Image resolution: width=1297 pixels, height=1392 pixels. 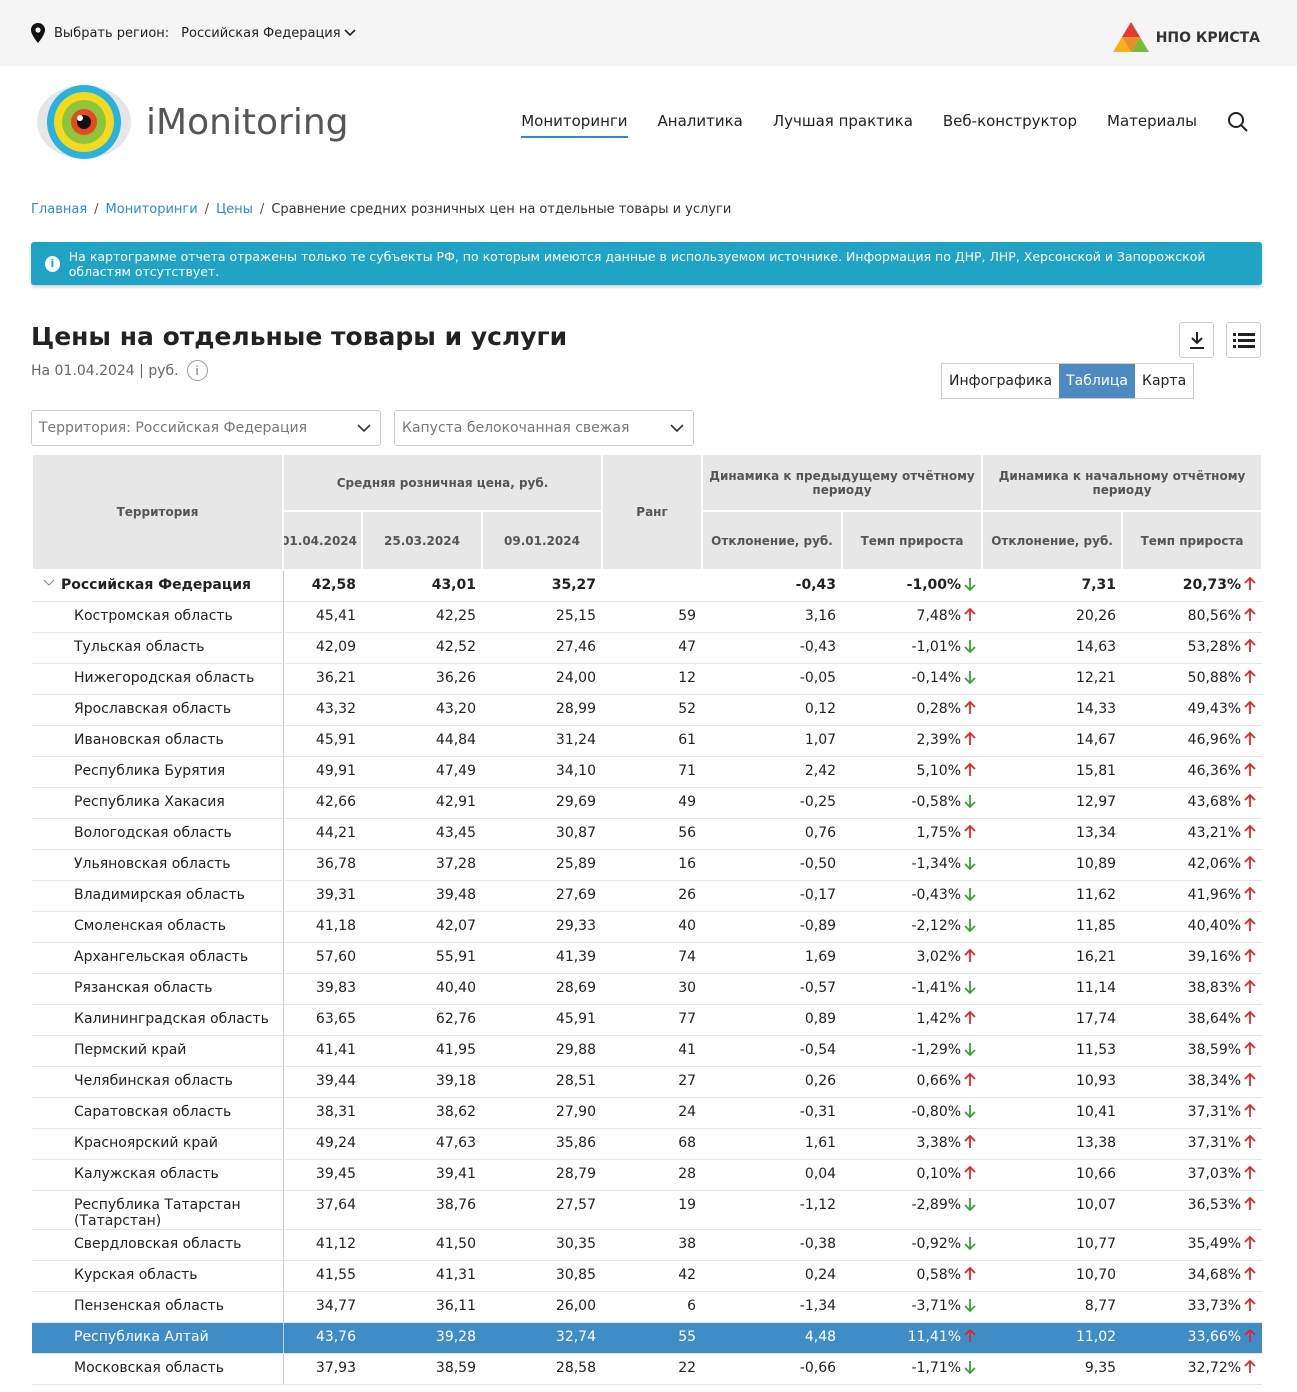 I want to click on cell-text: 40, so click(x=687, y=925).